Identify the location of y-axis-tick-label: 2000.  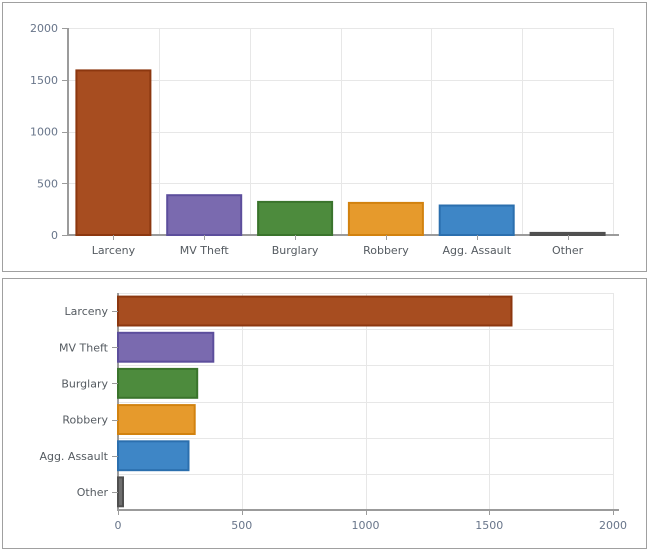
(44, 28).